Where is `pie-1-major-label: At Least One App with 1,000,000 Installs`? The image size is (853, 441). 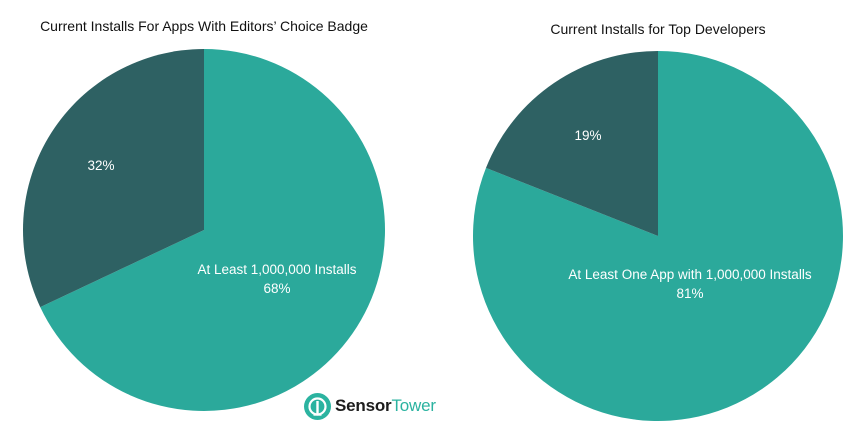 pie-1-major-label: At Least One App with 1,000,000 Installs is located at coordinates (689, 274).